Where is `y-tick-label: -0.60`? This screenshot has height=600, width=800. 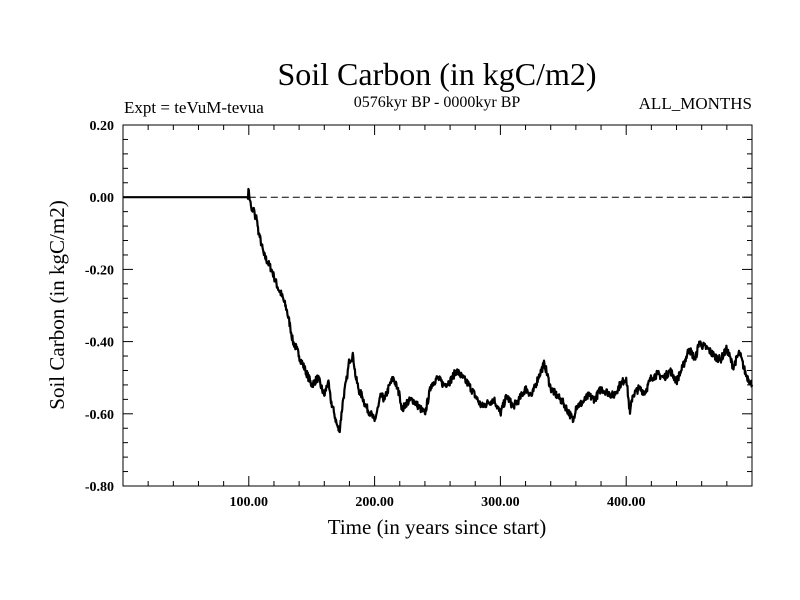 y-tick-label: -0.60 is located at coordinates (99, 415).